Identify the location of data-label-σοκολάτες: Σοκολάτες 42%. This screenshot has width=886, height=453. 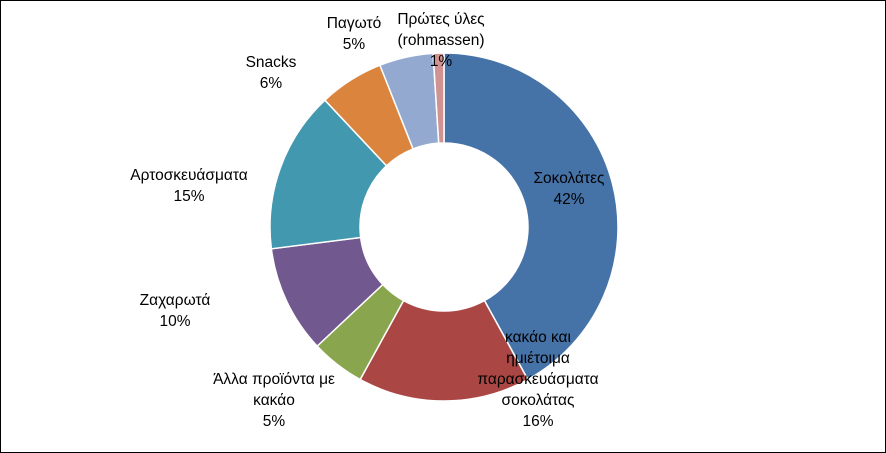
(568, 189).